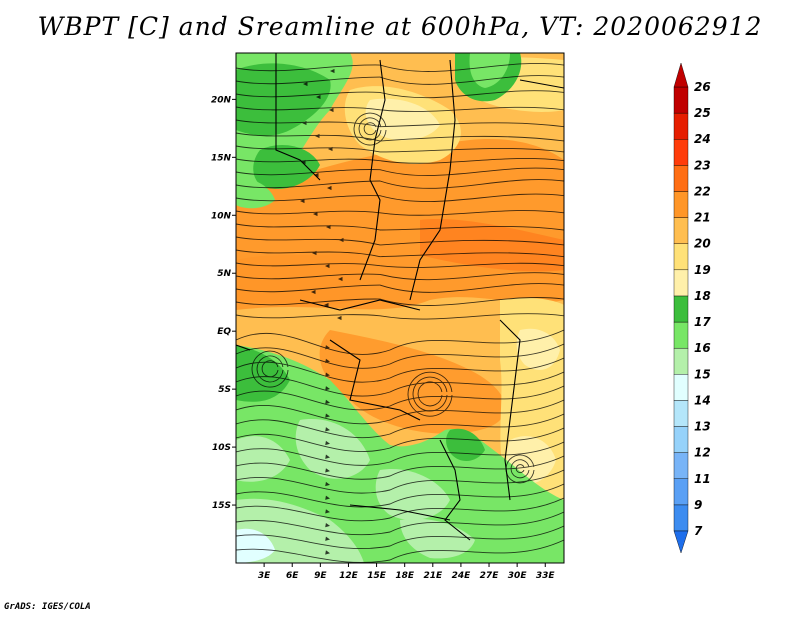 The width and height of the screenshot is (800, 618). I want to click on x-tick-label: 15E, so click(377, 576).